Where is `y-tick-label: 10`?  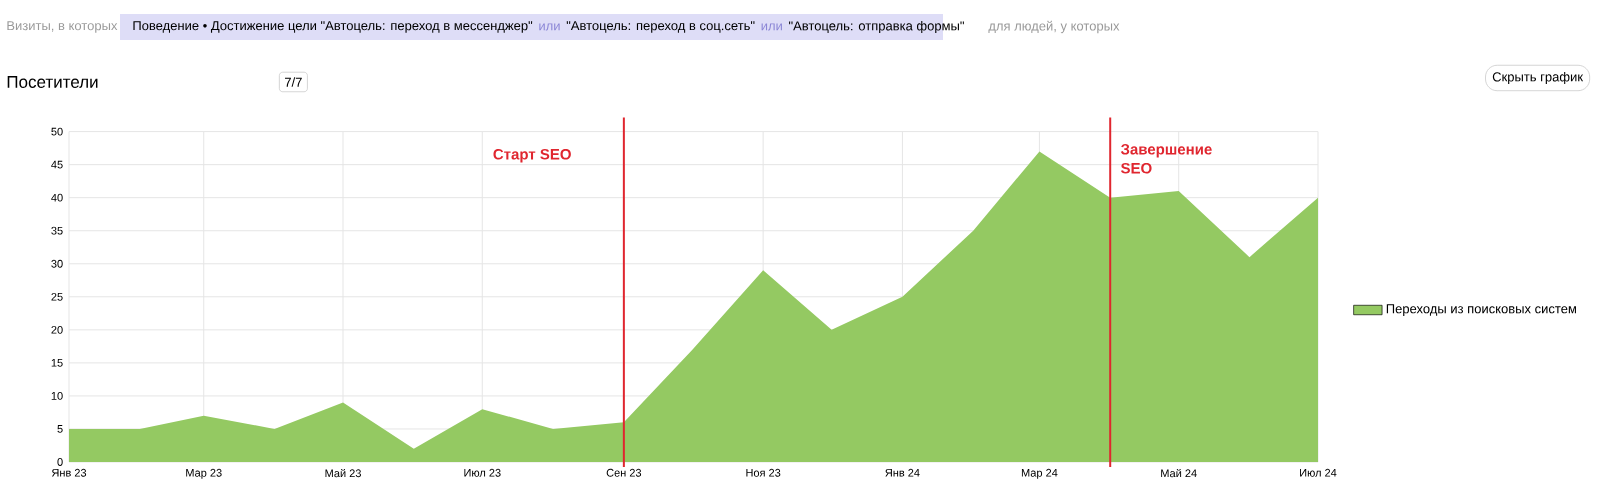
y-tick-label: 10 is located at coordinates (57, 396).